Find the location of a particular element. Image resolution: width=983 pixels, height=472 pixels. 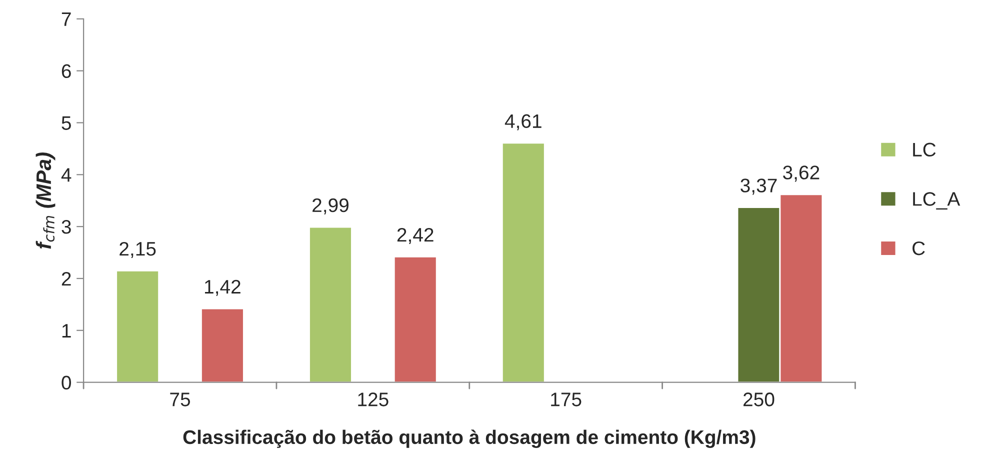

data-label: 2,99 is located at coordinates (330, 206).